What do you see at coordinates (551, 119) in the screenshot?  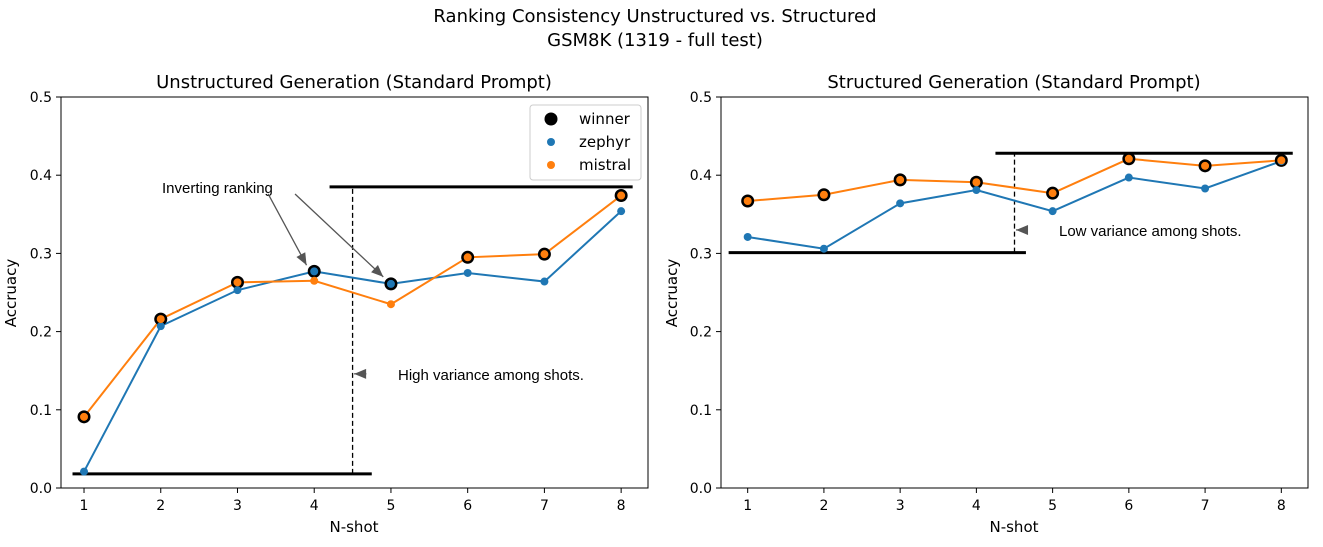 I see `legend-marker-winner` at bounding box center [551, 119].